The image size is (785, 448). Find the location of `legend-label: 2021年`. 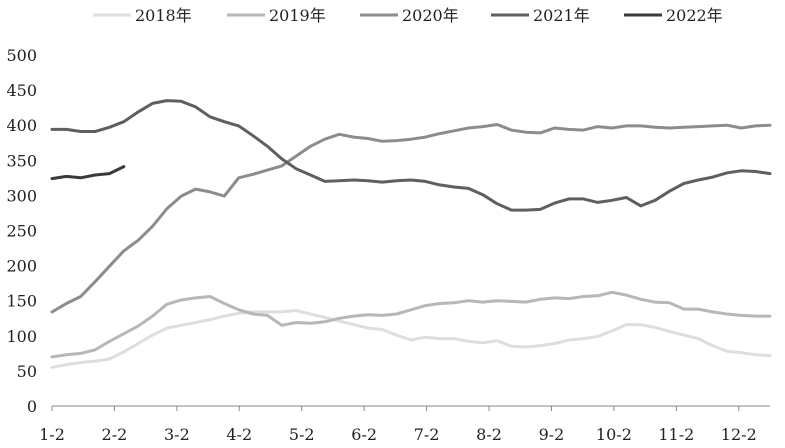

legend-label: 2021年 is located at coordinates (561, 15).